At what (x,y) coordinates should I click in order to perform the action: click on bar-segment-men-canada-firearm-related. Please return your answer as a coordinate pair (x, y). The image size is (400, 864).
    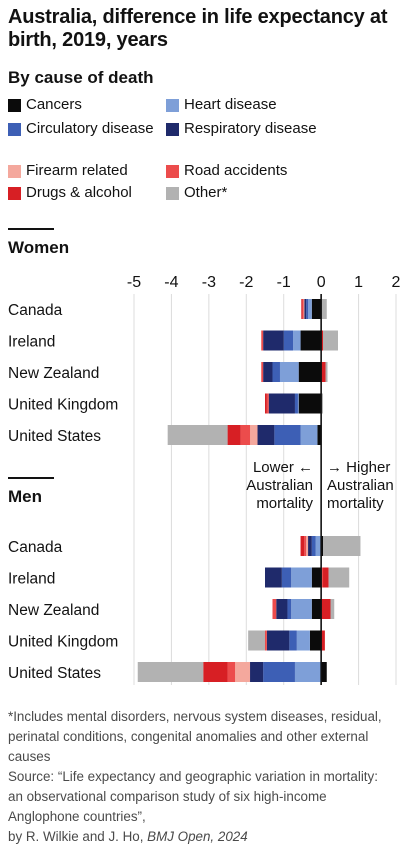
    Looking at the image, I should click on (307, 546).